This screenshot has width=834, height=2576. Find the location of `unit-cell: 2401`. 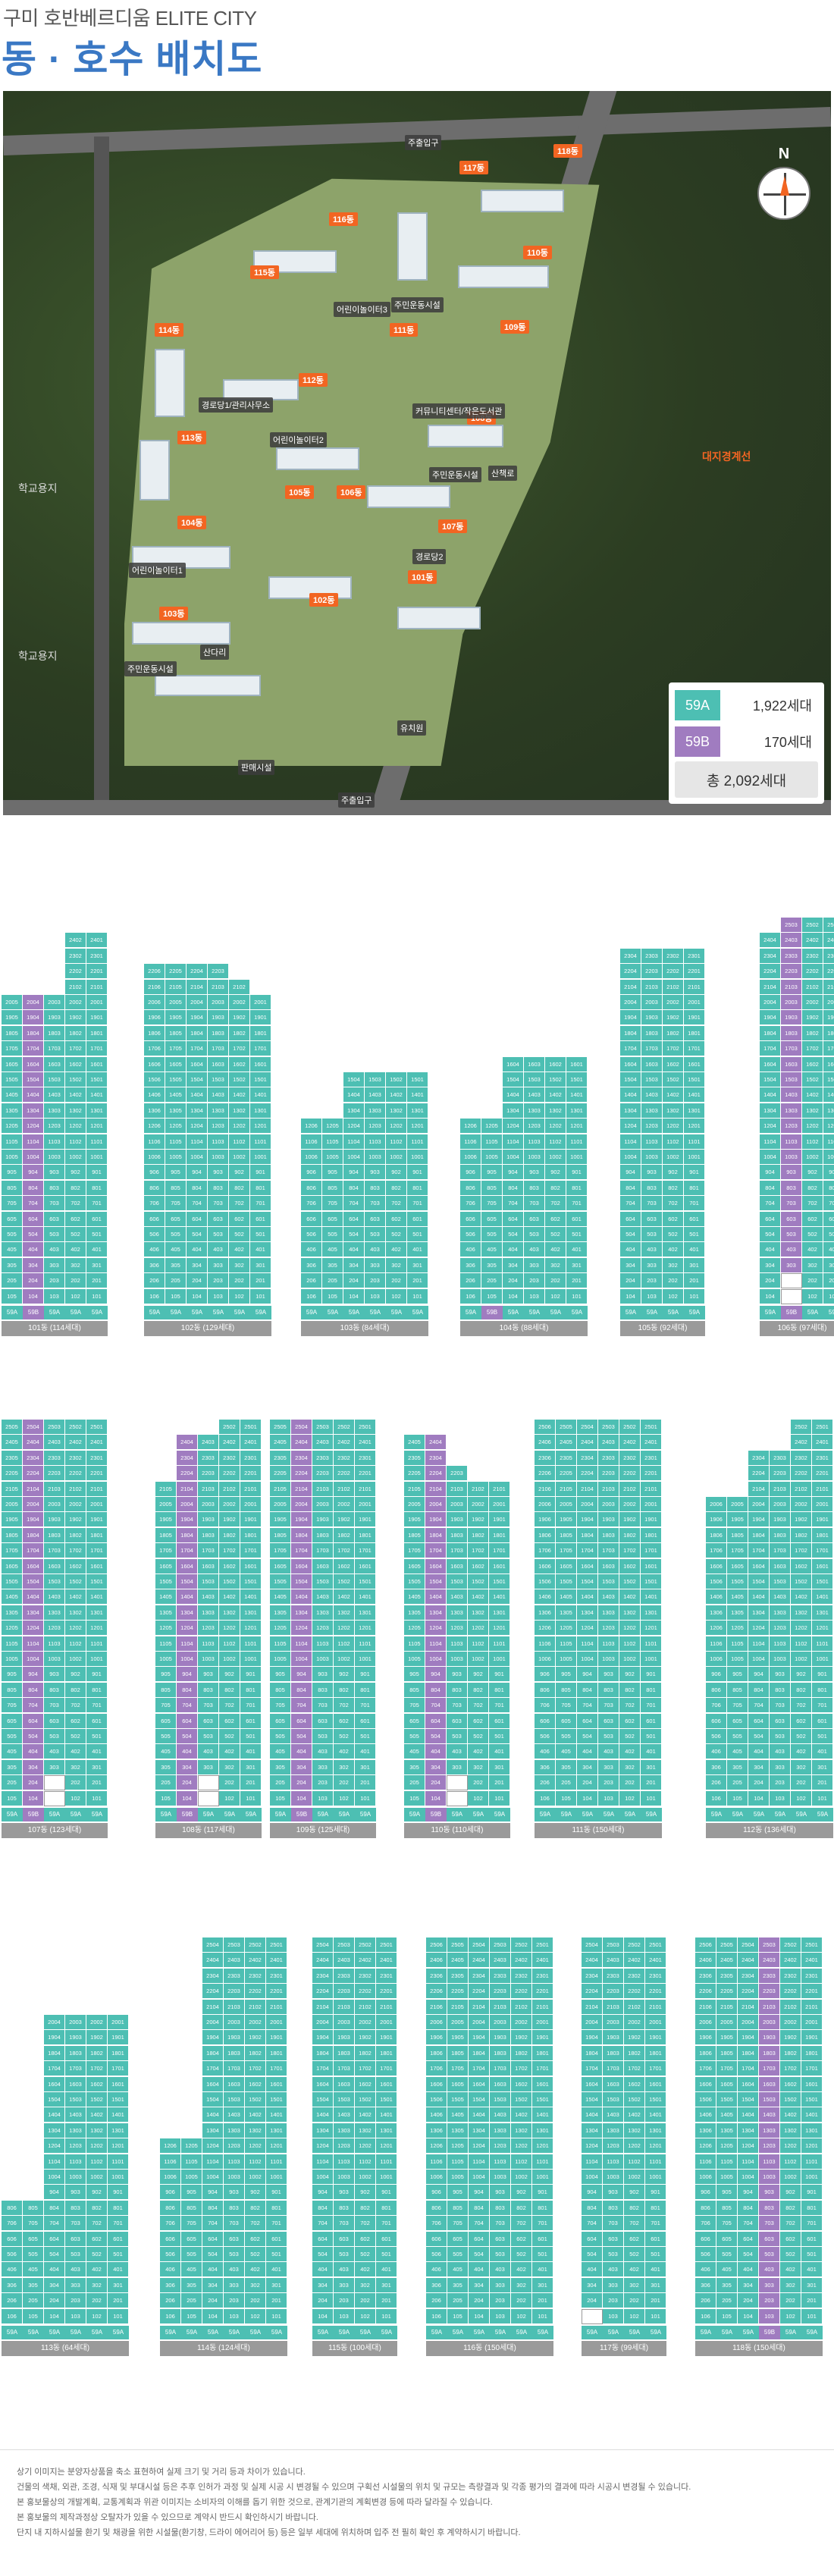

unit-cell: 2401 is located at coordinates (651, 1443).